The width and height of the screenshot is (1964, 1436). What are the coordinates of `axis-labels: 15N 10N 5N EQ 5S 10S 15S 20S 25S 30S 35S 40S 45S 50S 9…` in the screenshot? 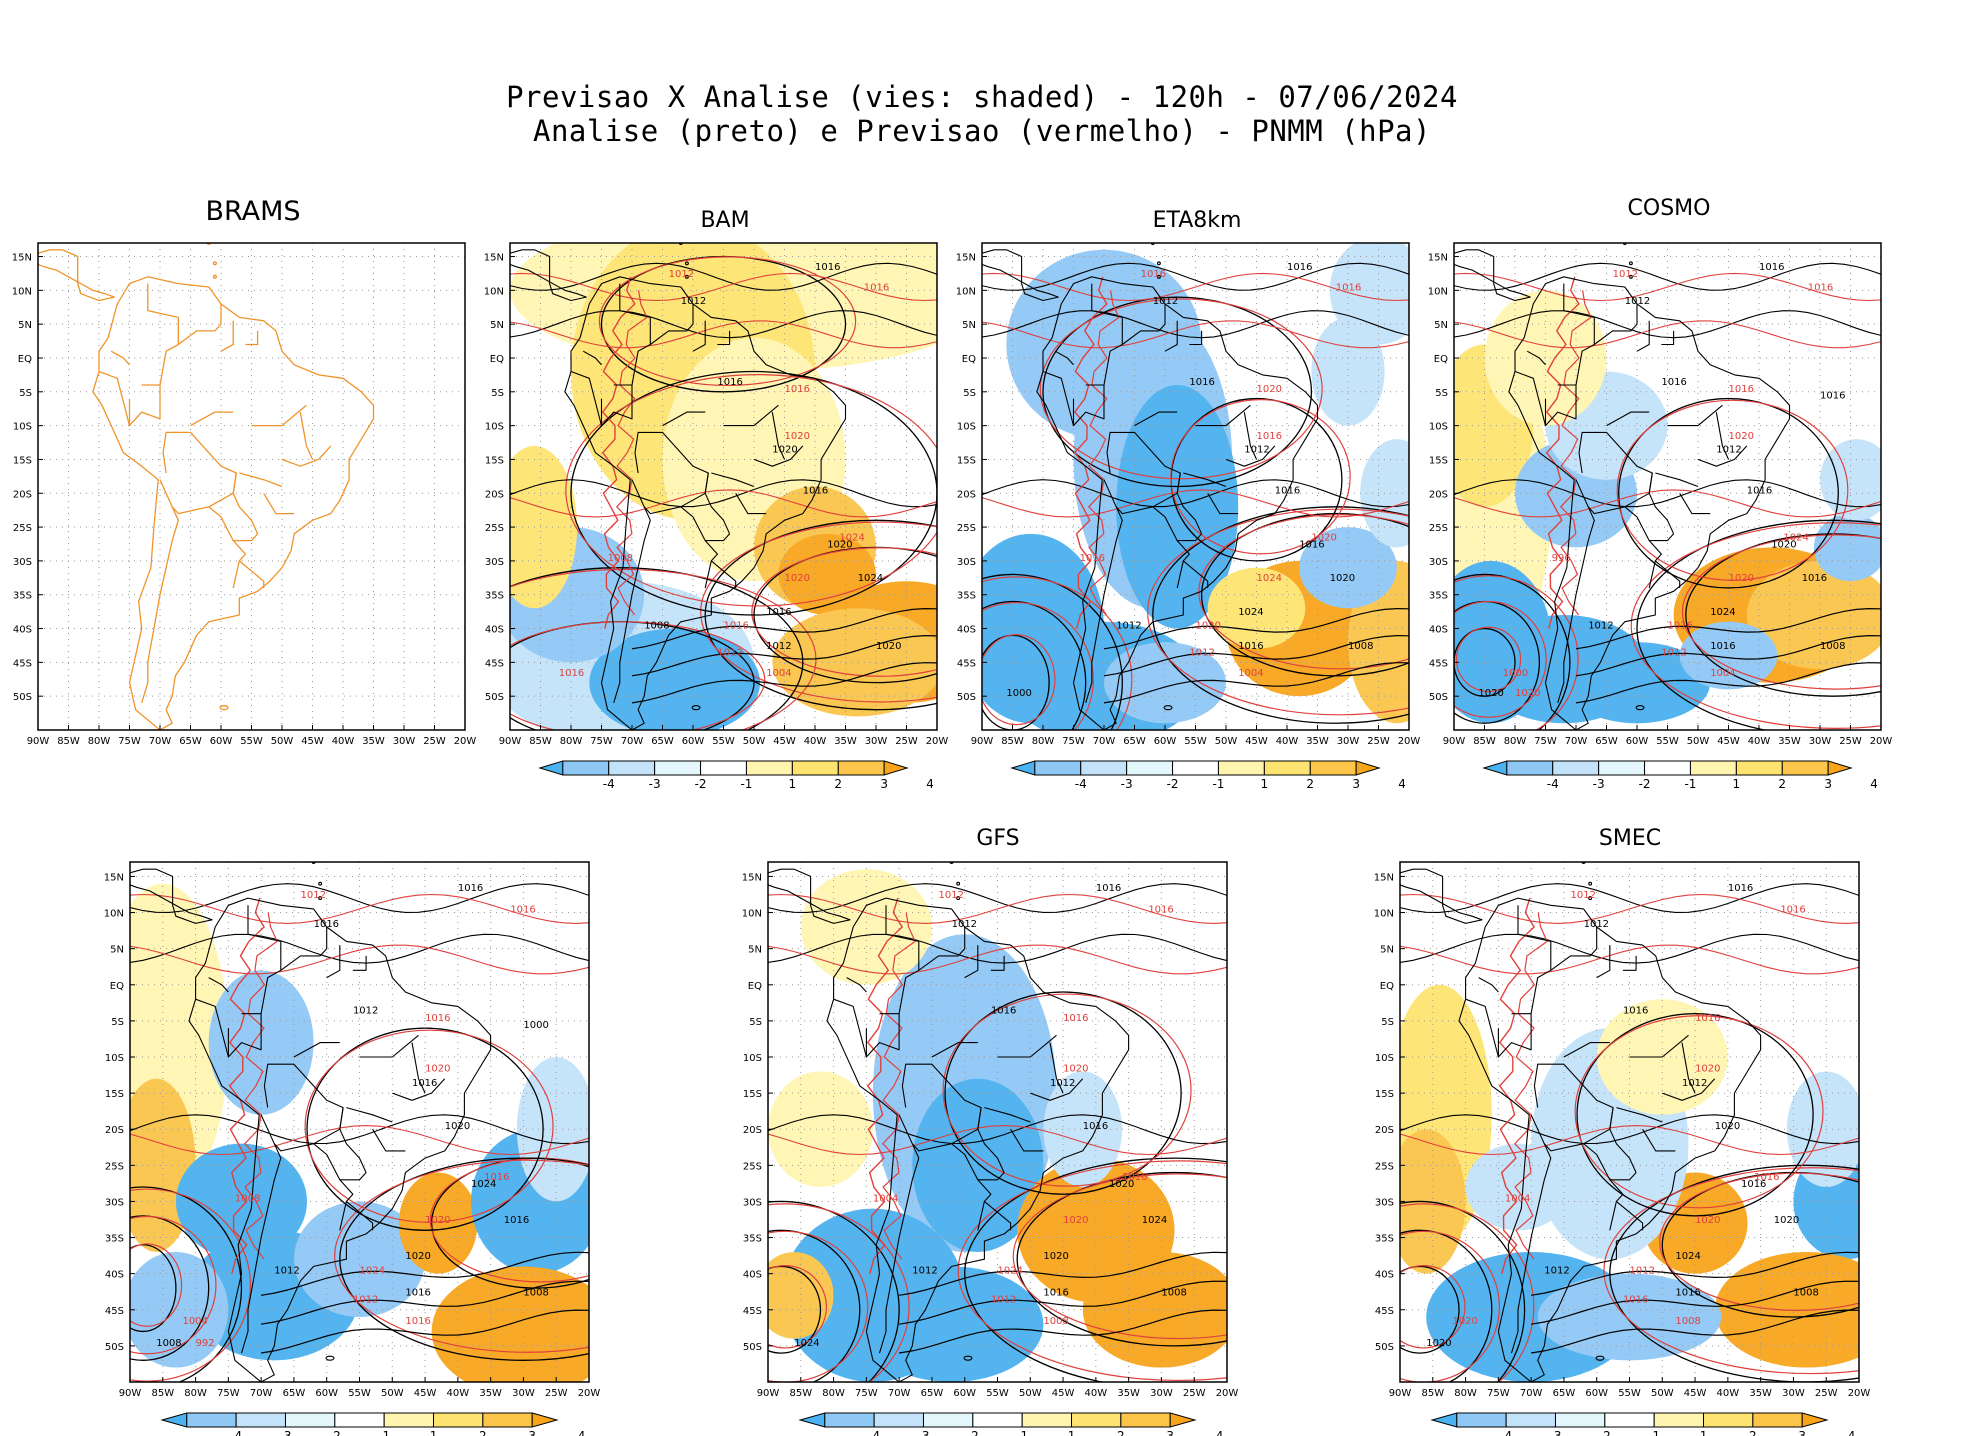 It's located at (352, 1135).